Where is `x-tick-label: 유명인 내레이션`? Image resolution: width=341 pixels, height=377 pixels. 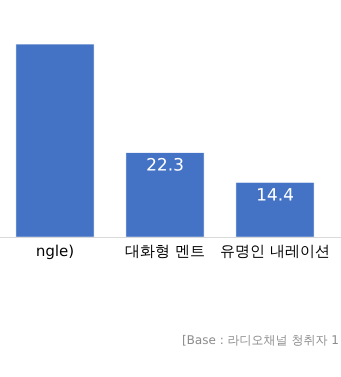 x-tick-label: 유명인 내레이션 is located at coordinates (275, 251).